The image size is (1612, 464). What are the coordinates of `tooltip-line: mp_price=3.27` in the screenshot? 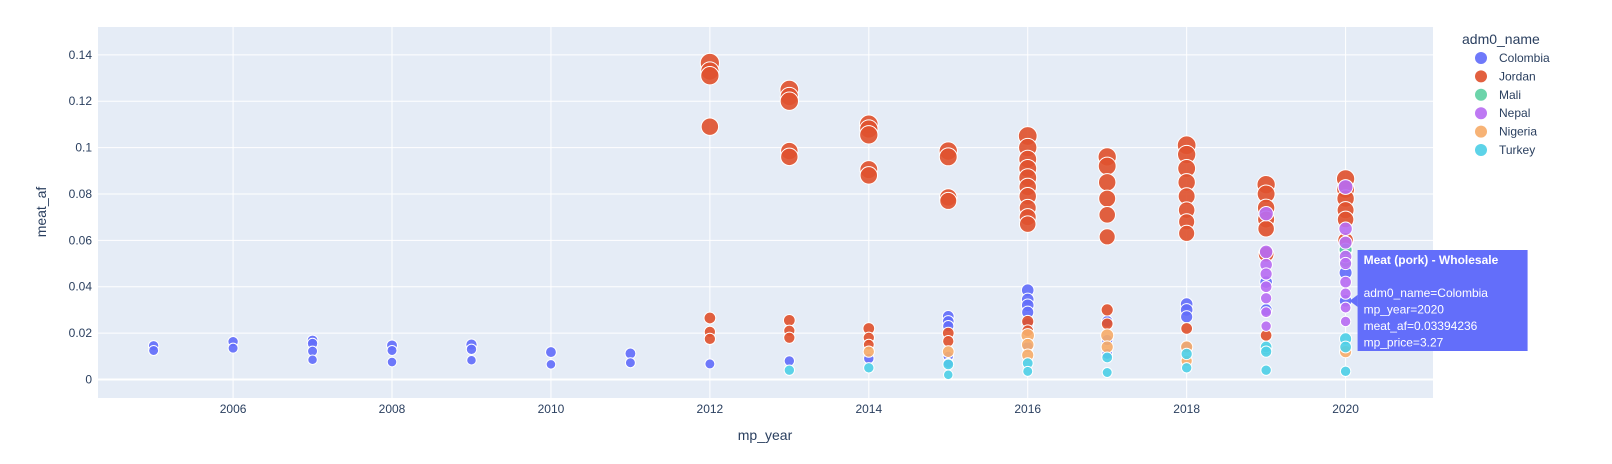 It's located at (1404, 343).